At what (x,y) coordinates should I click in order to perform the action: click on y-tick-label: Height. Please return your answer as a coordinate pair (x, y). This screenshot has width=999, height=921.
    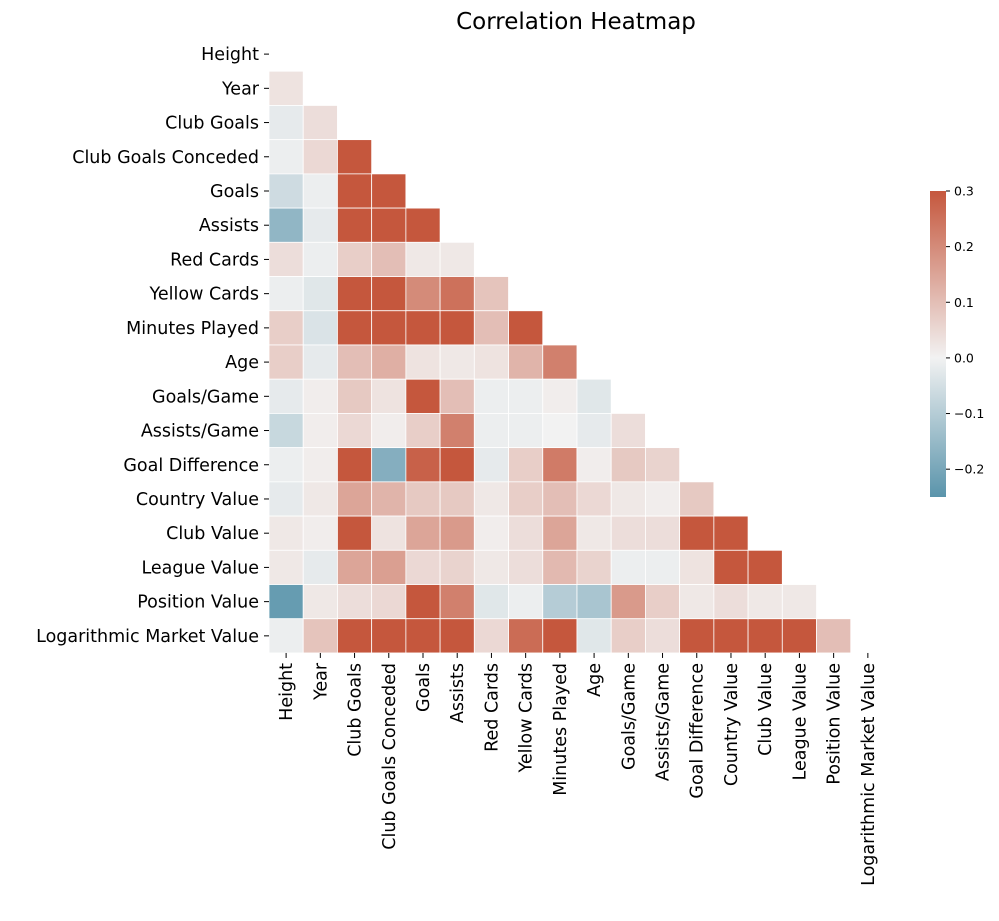
    Looking at the image, I should click on (230, 55).